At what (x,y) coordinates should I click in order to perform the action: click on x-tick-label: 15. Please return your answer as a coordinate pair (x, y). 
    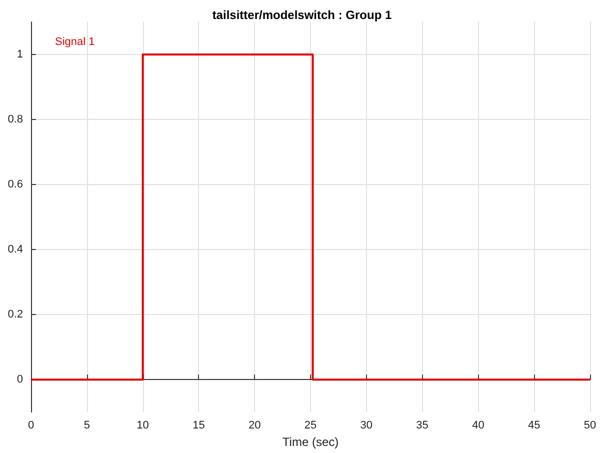
    Looking at the image, I should click on (198, 426).